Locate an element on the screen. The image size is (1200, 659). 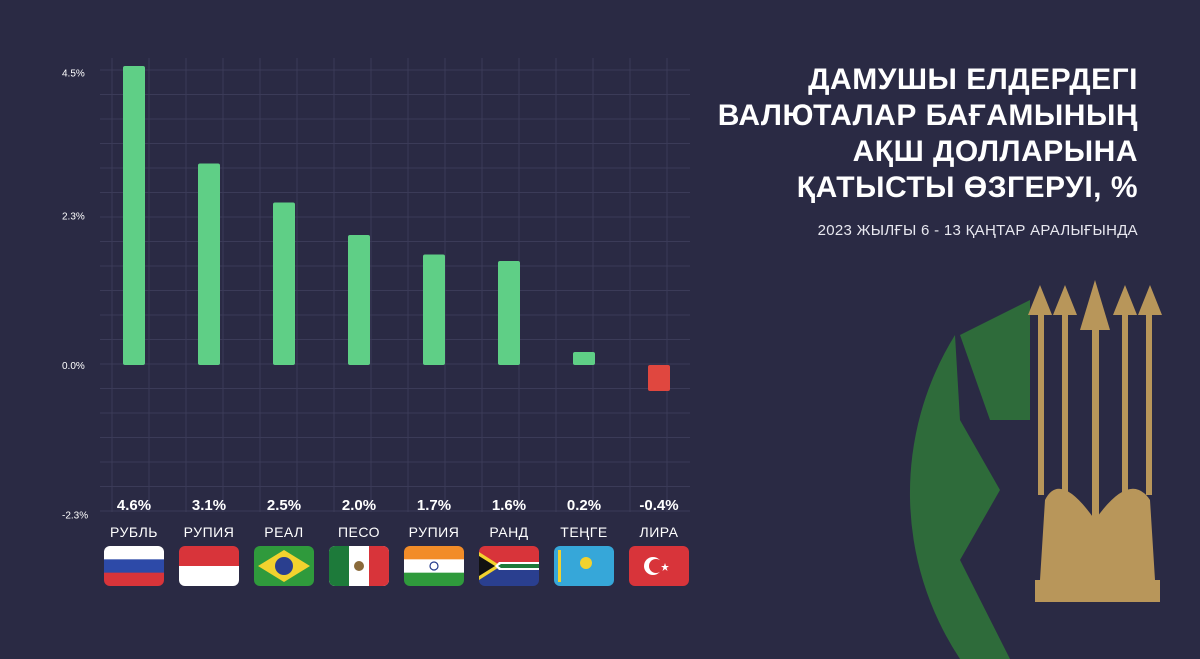
value-label: 1.7% is located at coordinates (434, 505).